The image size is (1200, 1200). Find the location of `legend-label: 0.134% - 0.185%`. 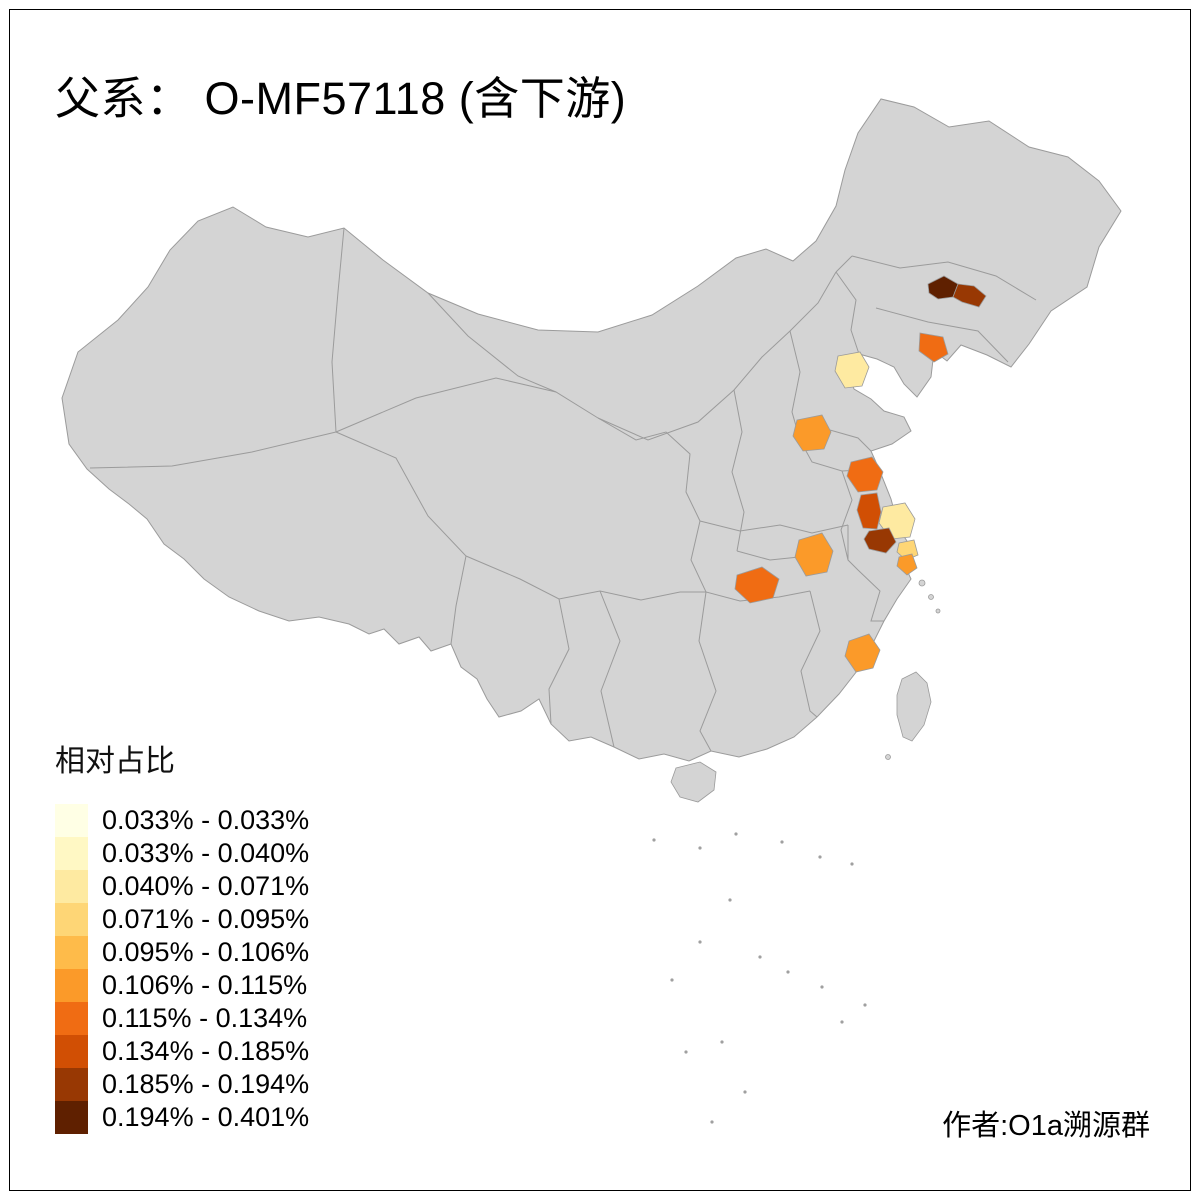

legend-label: 0.134% - 0.185% is located at coordinates (206, 1051).